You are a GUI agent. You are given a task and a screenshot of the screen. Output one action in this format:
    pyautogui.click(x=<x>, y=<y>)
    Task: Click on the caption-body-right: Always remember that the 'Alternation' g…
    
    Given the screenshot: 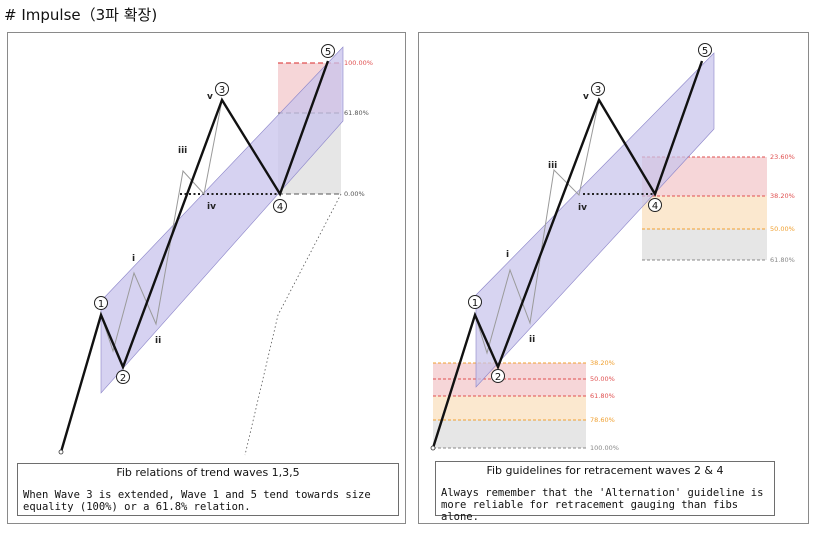 What is the action you would take?
    pyautogui.click(x=602, y=505)
    